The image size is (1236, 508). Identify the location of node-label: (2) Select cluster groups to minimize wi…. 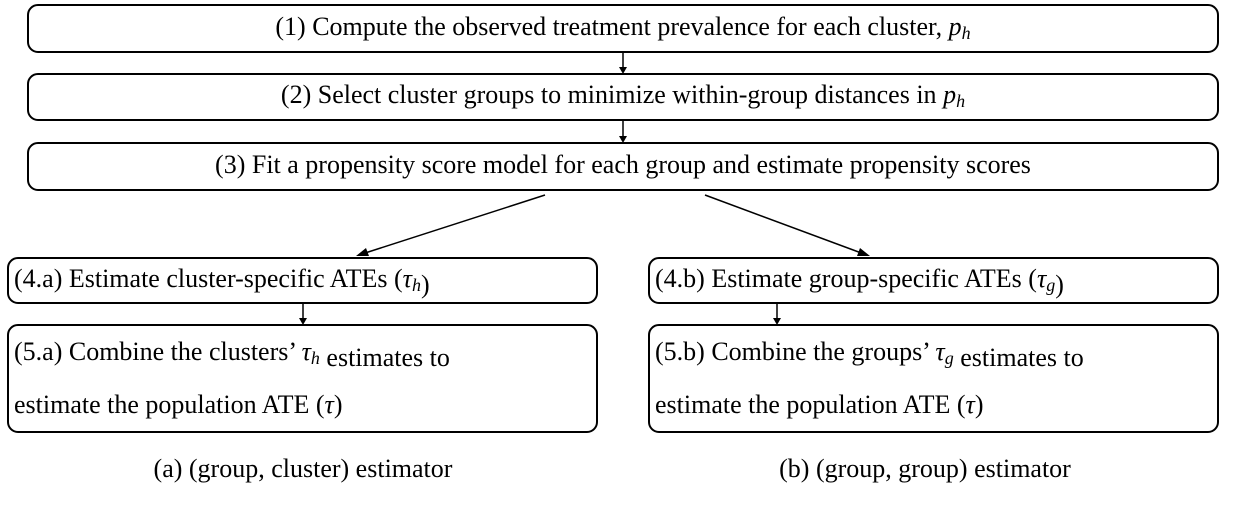
(623, 95).